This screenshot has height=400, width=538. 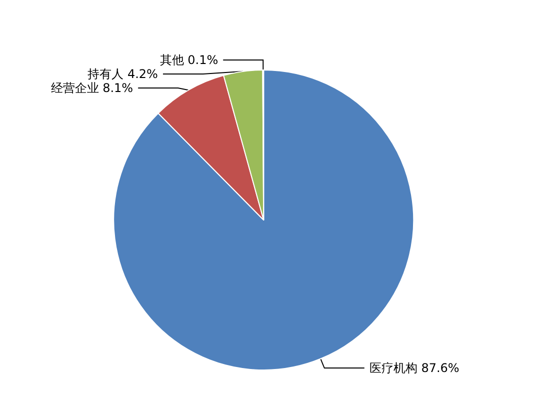 What do you see at coordinates (118, 88) in the screenshot?
I see `data-label: 8.1%` at bounding box center [118, 88].